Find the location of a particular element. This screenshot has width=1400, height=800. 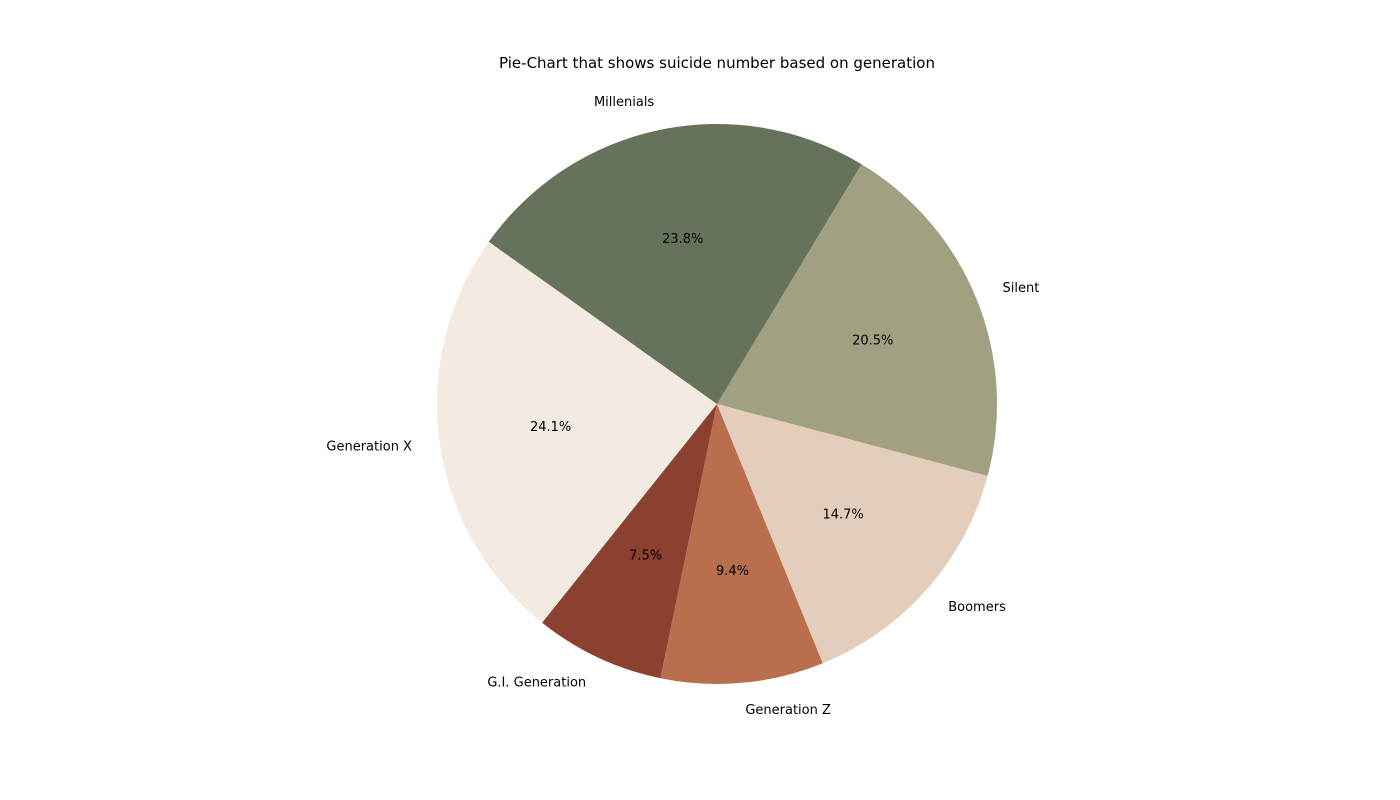

slice-label-g-i-generation: G.I. Generation is located at coordinates (536, 682).